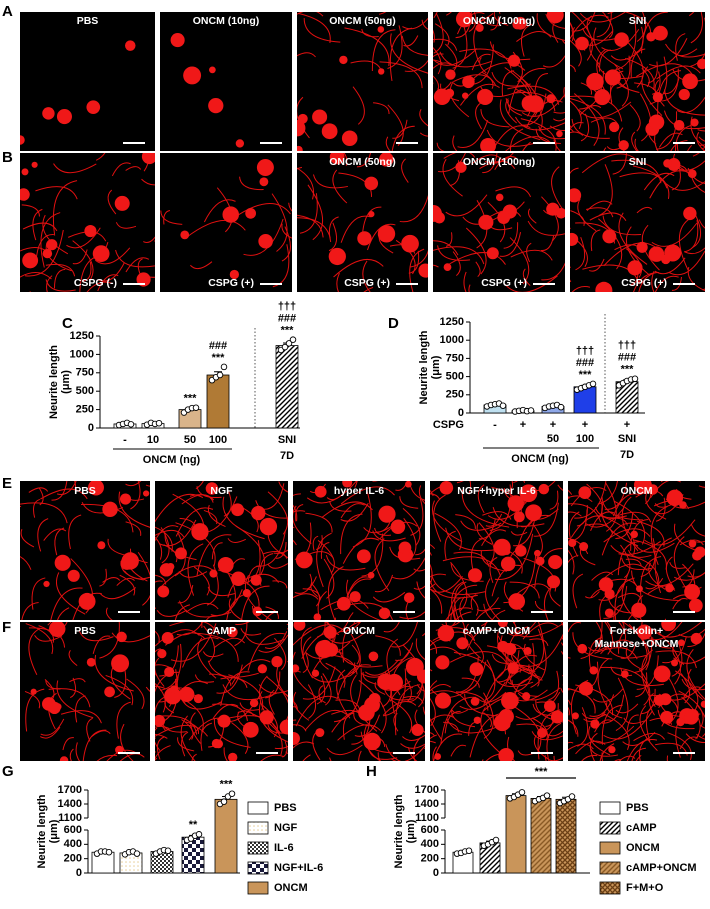 This screenshot has height=909, width=710. I want to click on panel-letter: F, so click(6, 627).